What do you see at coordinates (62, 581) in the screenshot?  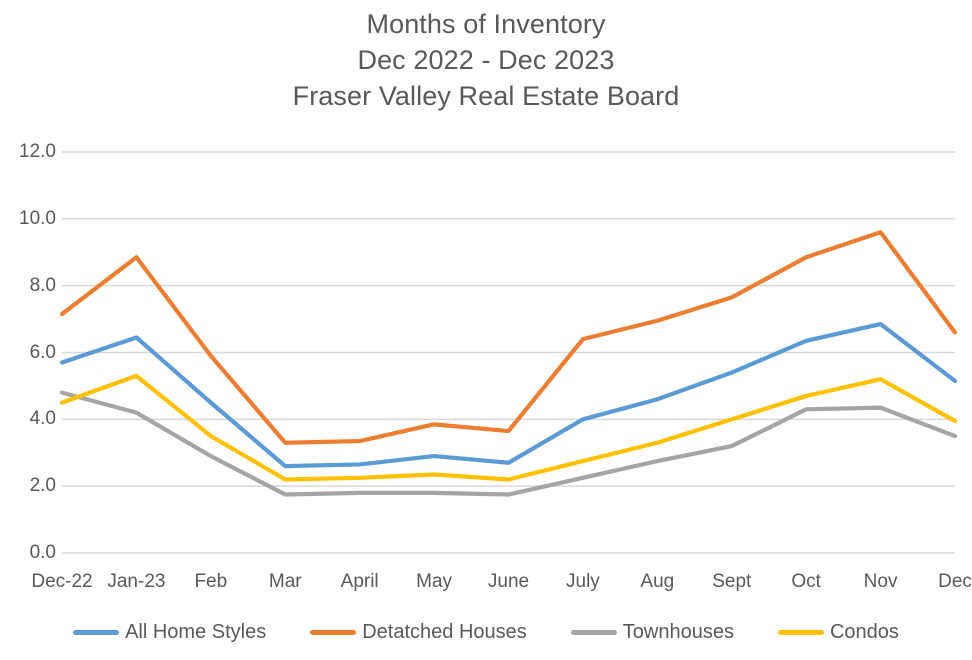 I see `x-axis-tick-label: Dec-22` at bounding box center [62, 581].